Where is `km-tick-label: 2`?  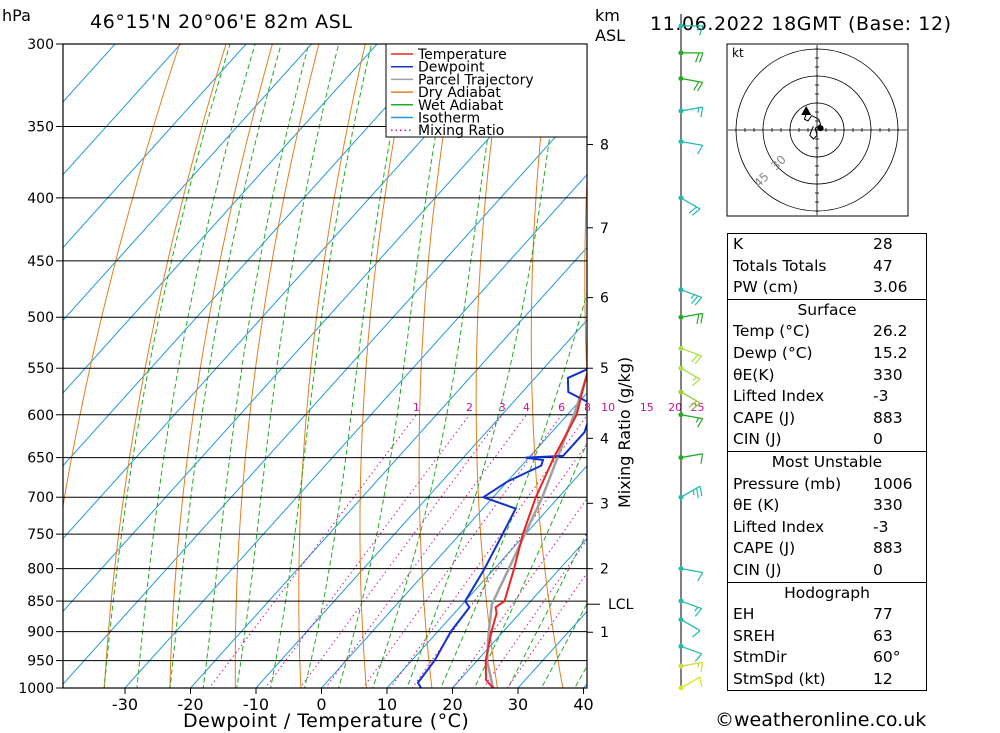
km-tick-label: 2 is located at coordinates (604, 570).